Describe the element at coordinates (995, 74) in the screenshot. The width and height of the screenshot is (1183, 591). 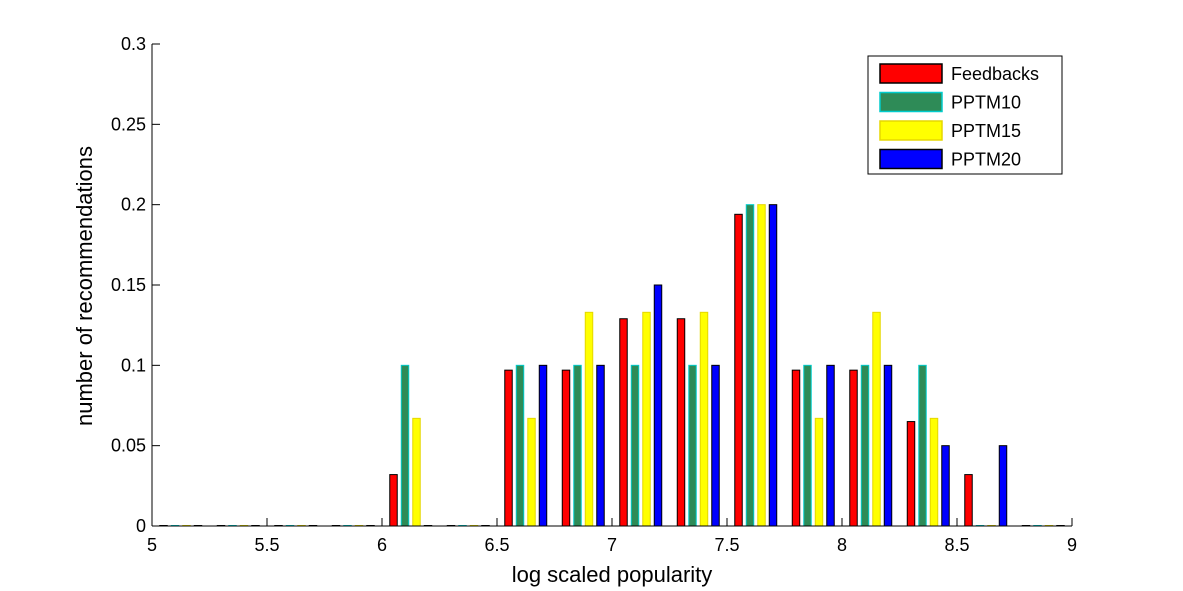
I see `legend-label-feedbacks: Feedbacks` at that location.